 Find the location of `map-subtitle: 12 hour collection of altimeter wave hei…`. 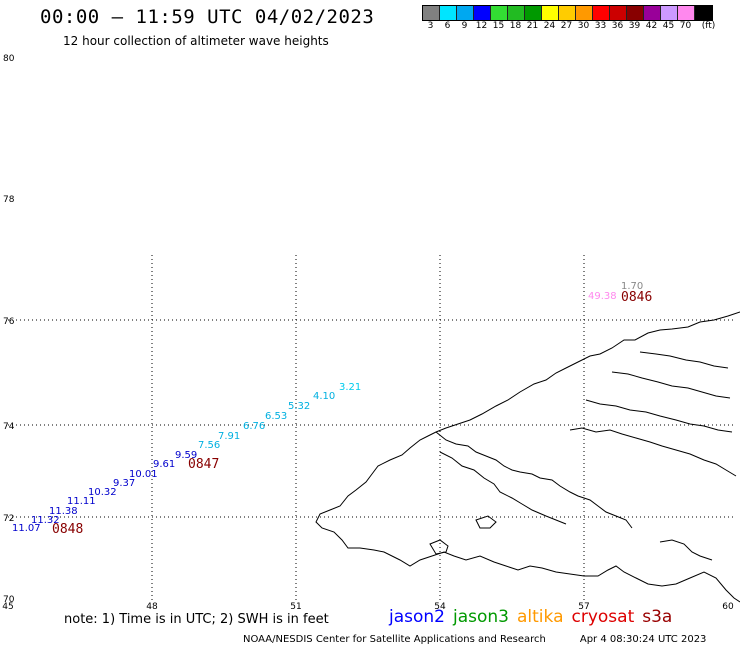

map-subtitle: 12 hour collection of altimeter wave hei… is located at coordinates (196, 41).